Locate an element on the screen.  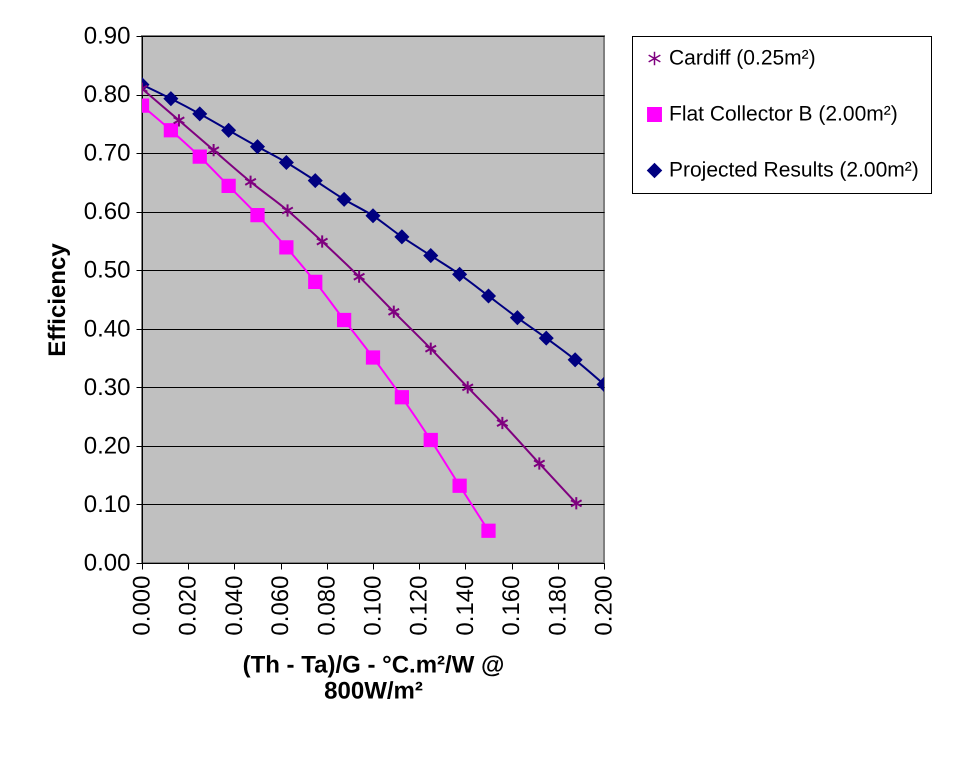
y-tick-label: 0.70 is located at coordinates (107, 153).